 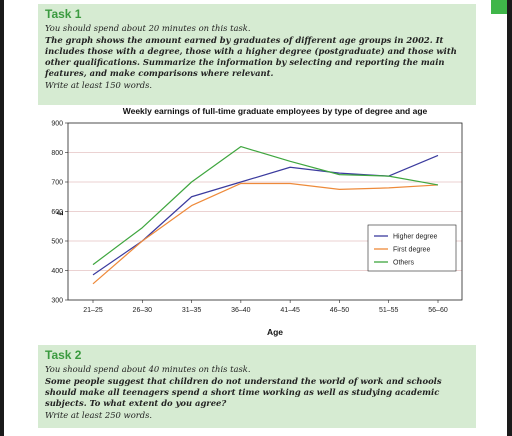 I want to click on y-axis-label: £, so click(x=60, y=212).